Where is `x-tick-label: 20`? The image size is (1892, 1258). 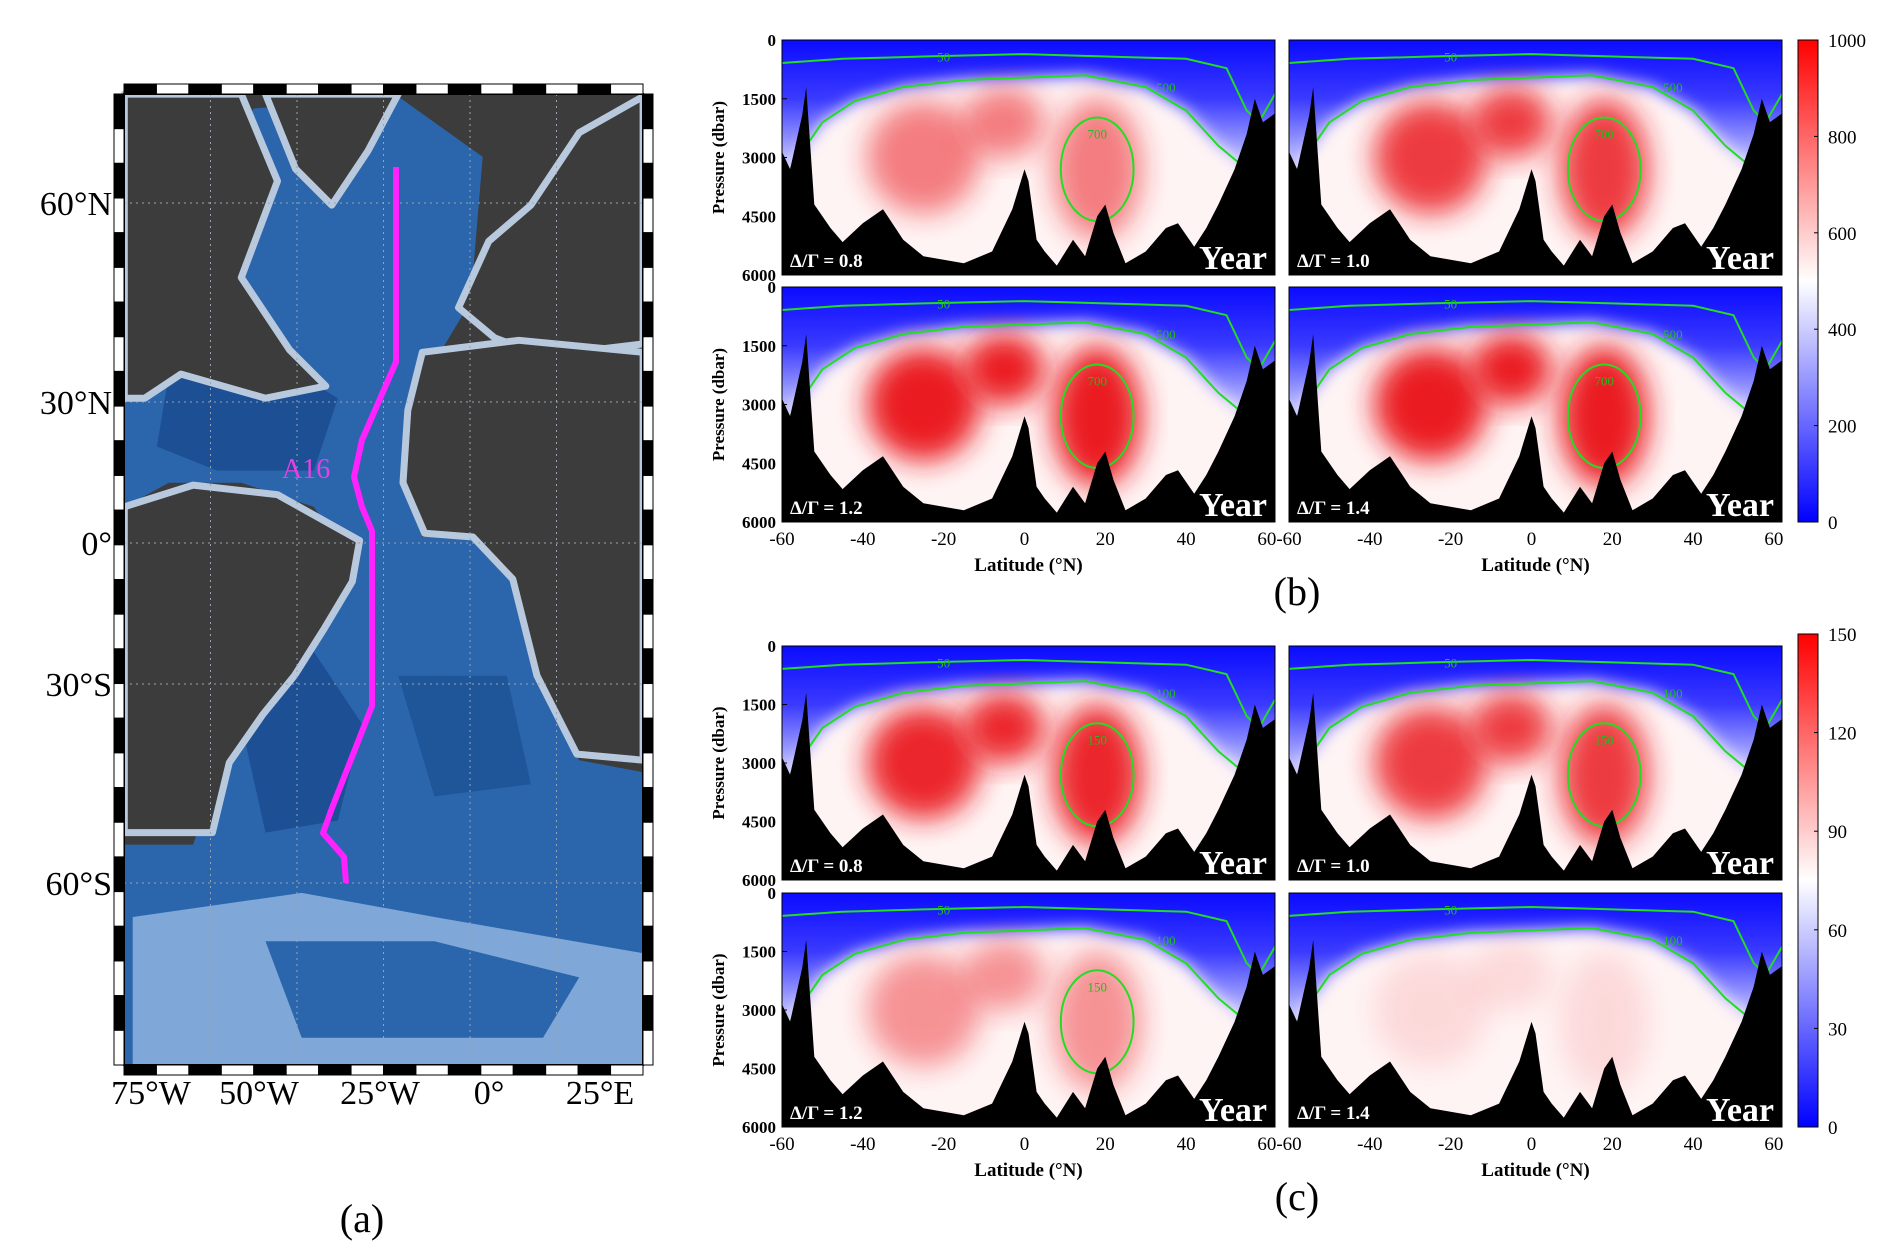 x-tick-label: 20 is located at coordinates (1612, 539).